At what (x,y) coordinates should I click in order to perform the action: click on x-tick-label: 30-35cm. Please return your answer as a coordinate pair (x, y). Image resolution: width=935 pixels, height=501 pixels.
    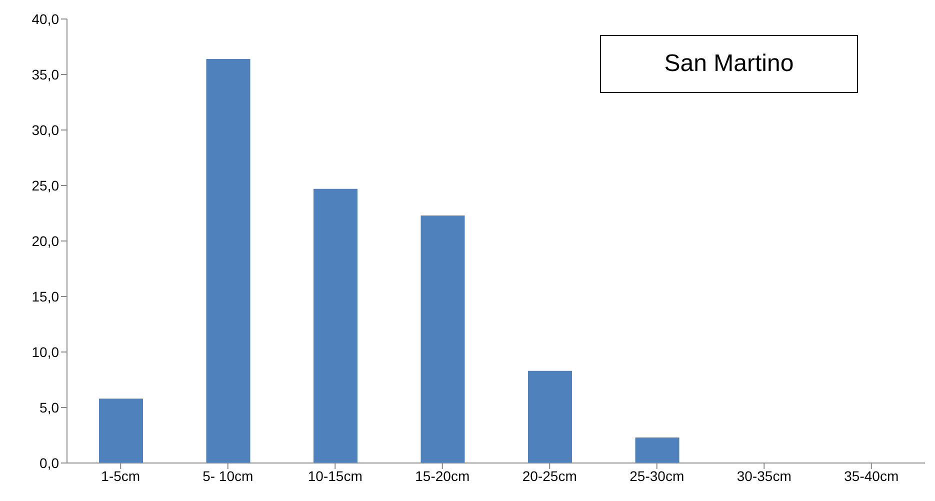
    Looking at the image, I should click on (764, 476).